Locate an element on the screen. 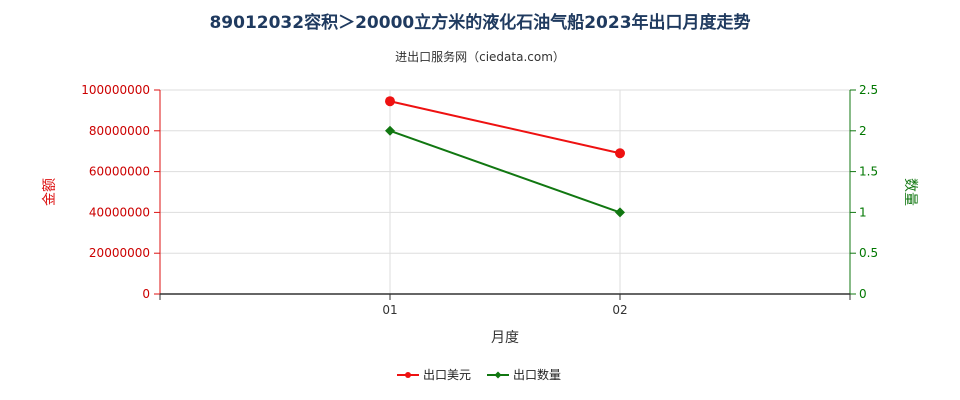  left-axis-tick-label: 60000000 is located at coordinates (119, 172).